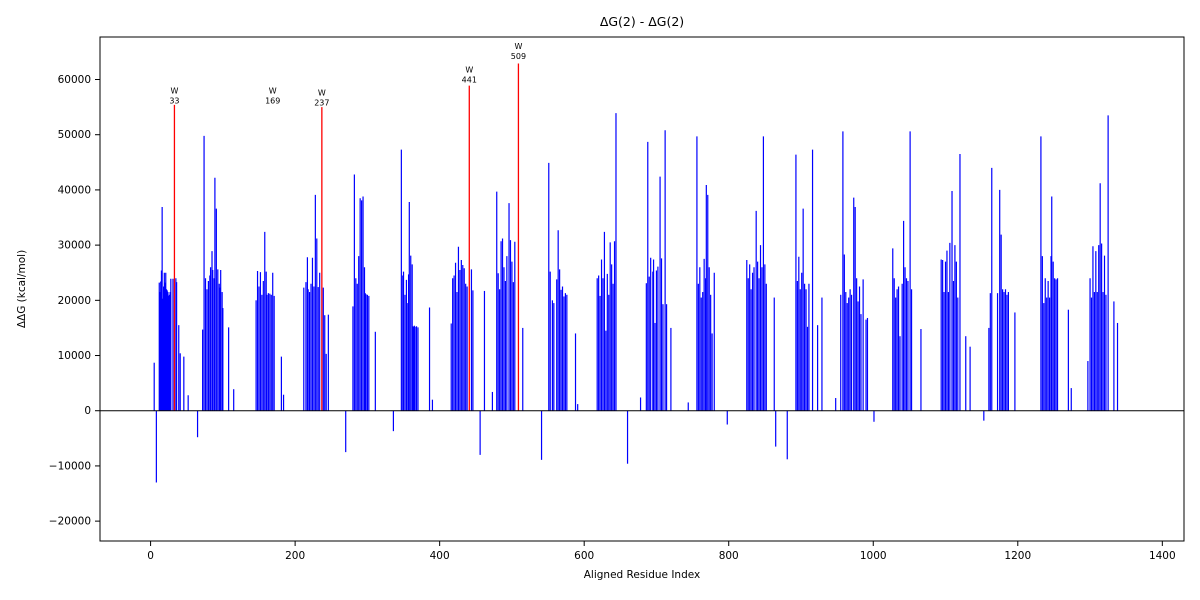 The width and height of the screenshot is (1200, 600). Describe the element at coordinates (469, 79) in the screenshot. I see `annotation-line2: 441` at that location.